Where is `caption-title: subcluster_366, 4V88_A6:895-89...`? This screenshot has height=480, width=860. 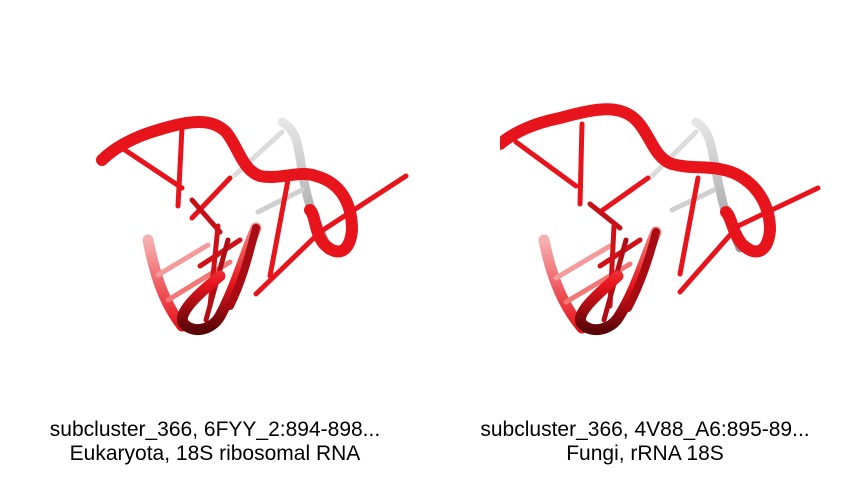 caption-title: subcluster_366, 4V88_A6:895-89... is located at coordinates (645, 429).